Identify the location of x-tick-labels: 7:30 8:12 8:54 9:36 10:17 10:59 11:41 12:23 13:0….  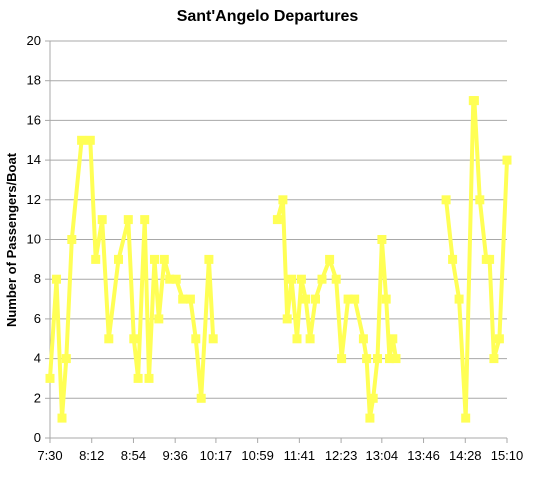
(280, 455).